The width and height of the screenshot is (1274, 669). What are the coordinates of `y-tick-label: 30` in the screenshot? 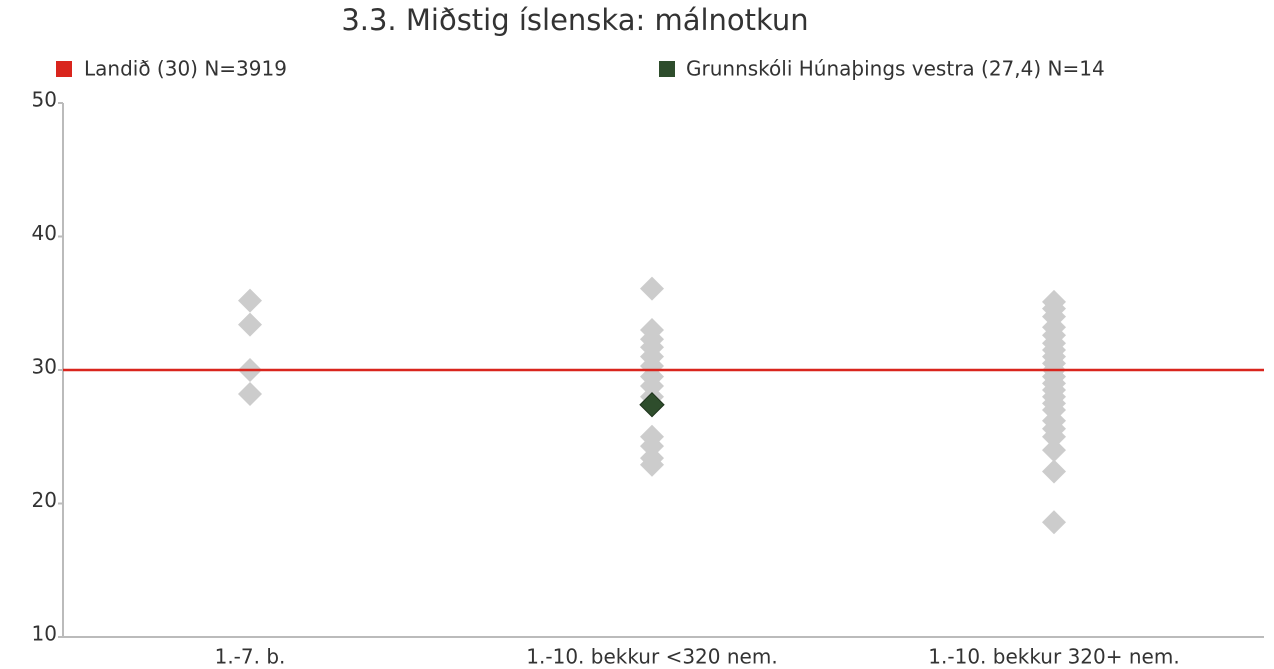 It's located at (44, 367).